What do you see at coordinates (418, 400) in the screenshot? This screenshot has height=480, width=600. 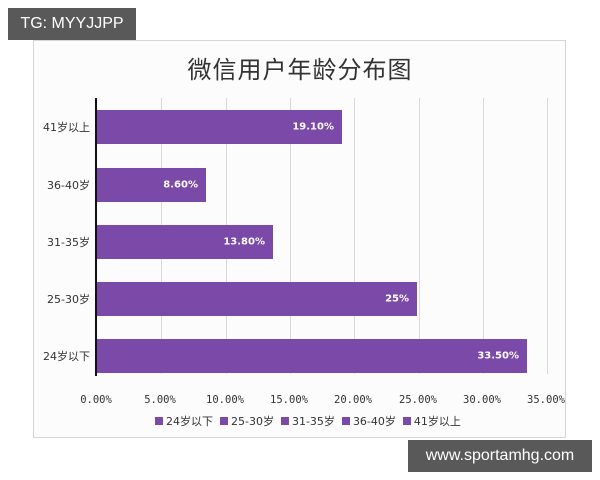 I see `x-tick-label: 25.00%` at bounding box center [418, 400].